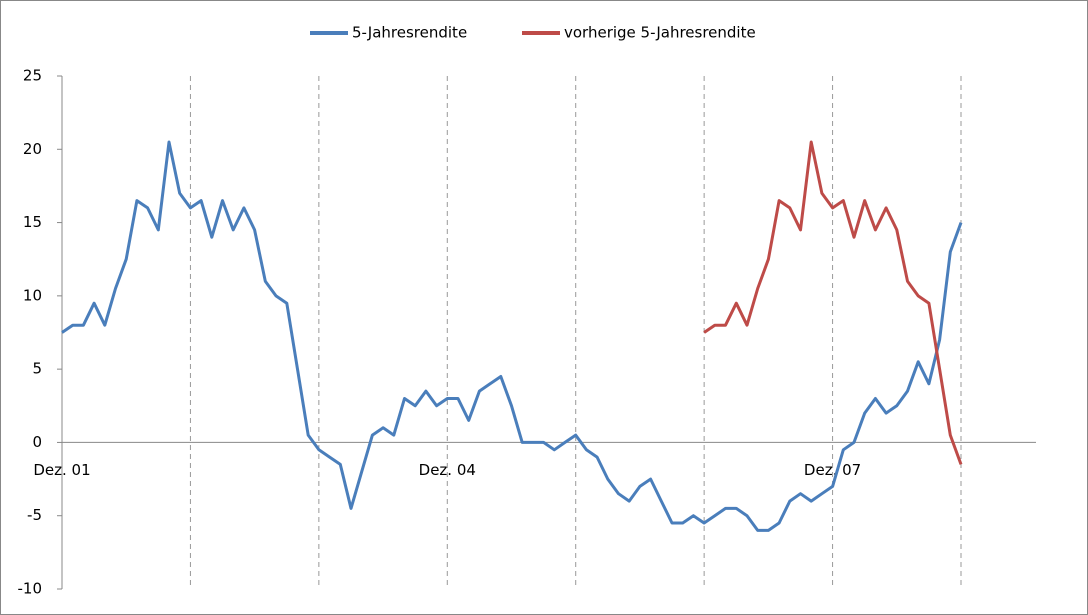  I want to click on x-tick-label: Dez. 07, so click(832, 470).